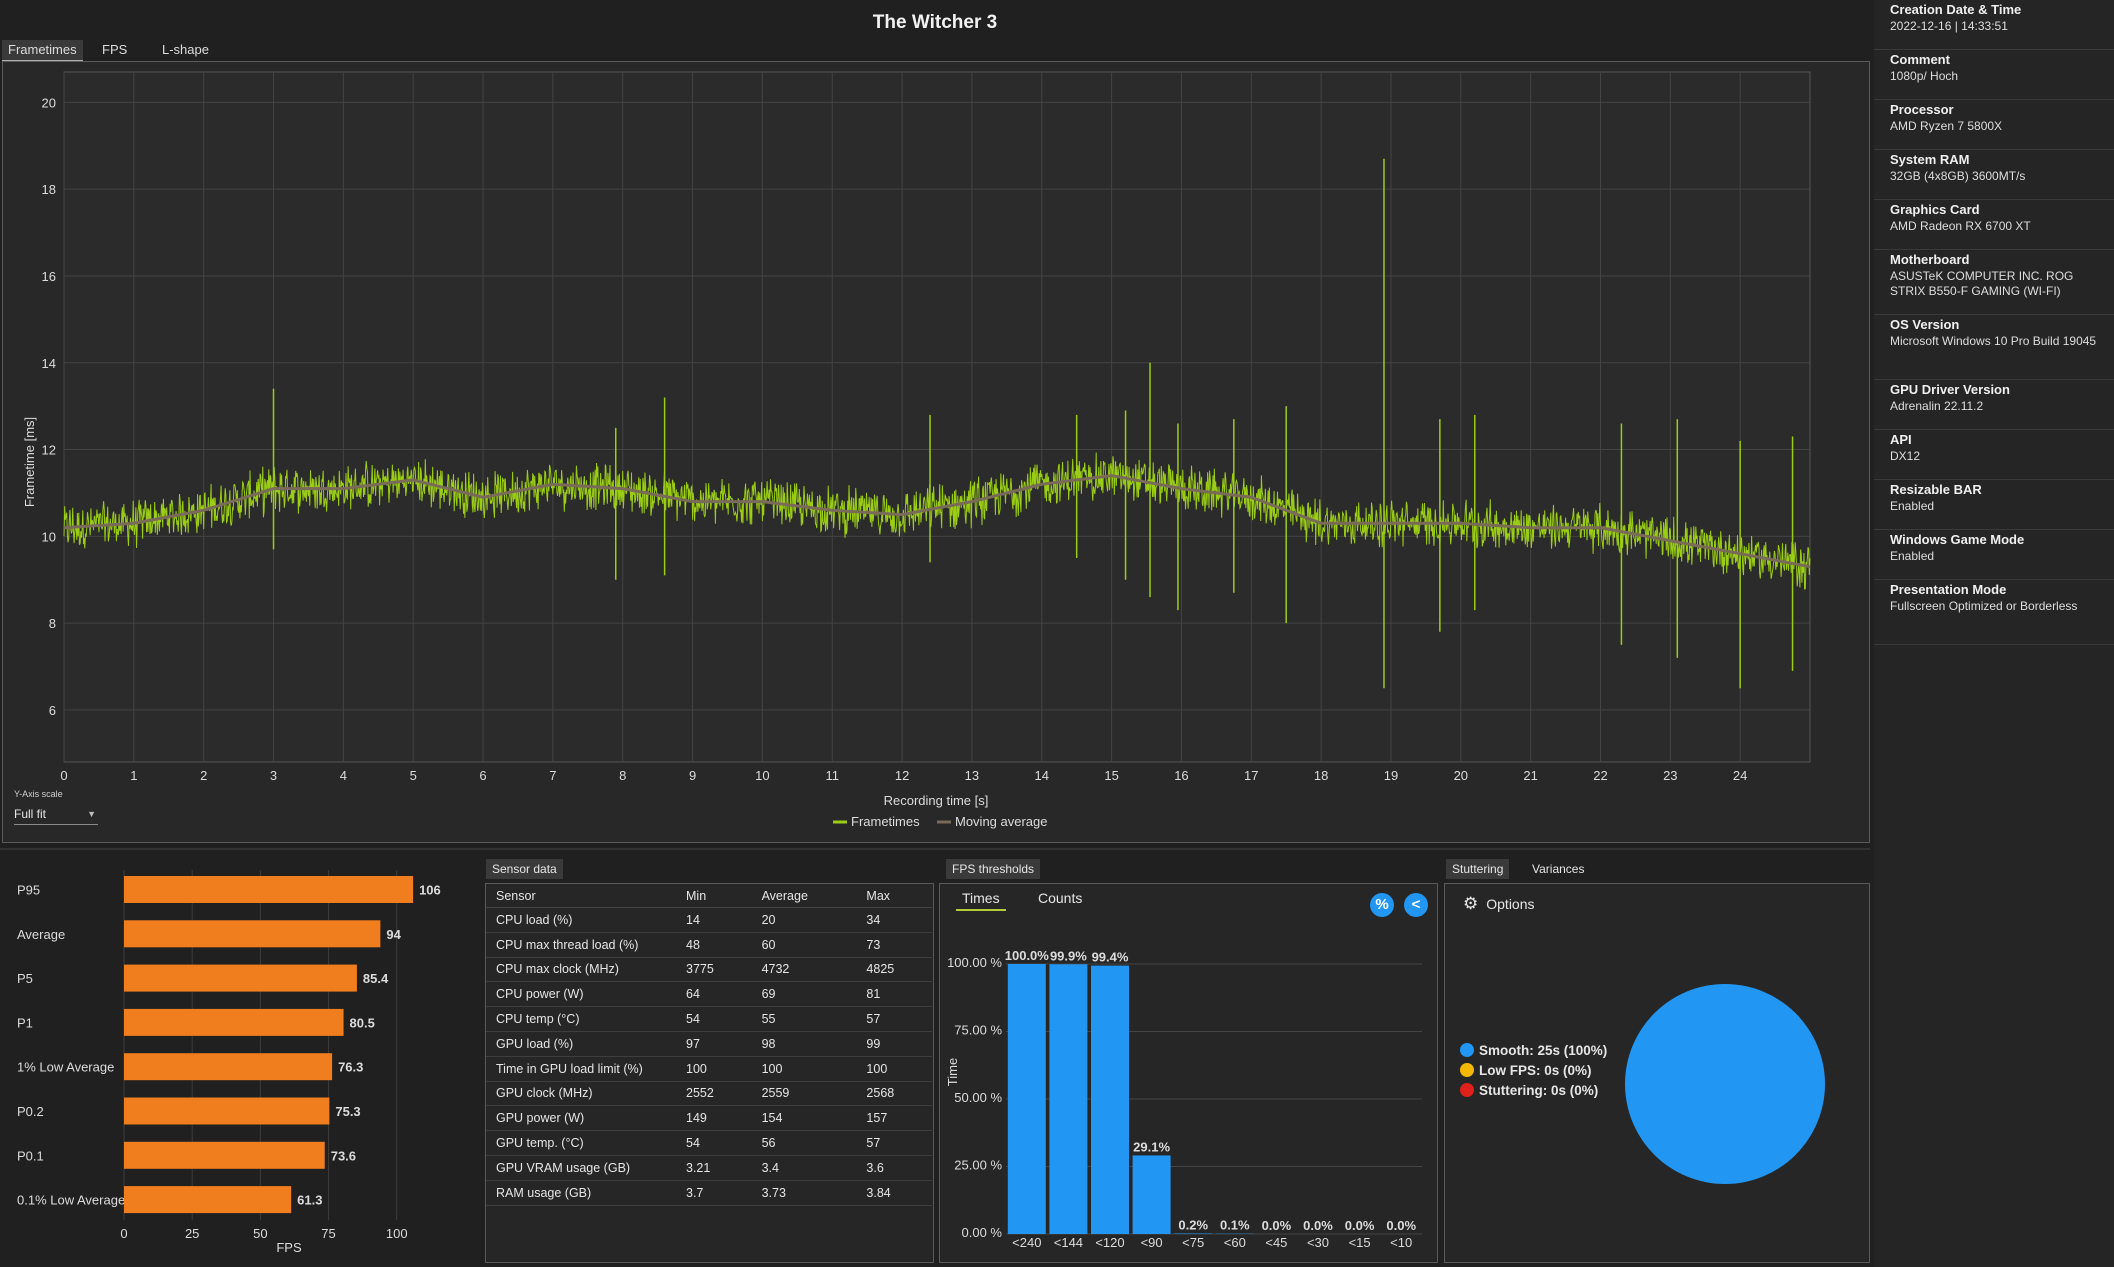 The width and height of the screenshot is (2114, 1267). What do you see at coordinates (1937, 406) in the screenshot?
I see `sidebar-item-value: Adrenalin 22.11.2` at bounding box center [1937, 406].